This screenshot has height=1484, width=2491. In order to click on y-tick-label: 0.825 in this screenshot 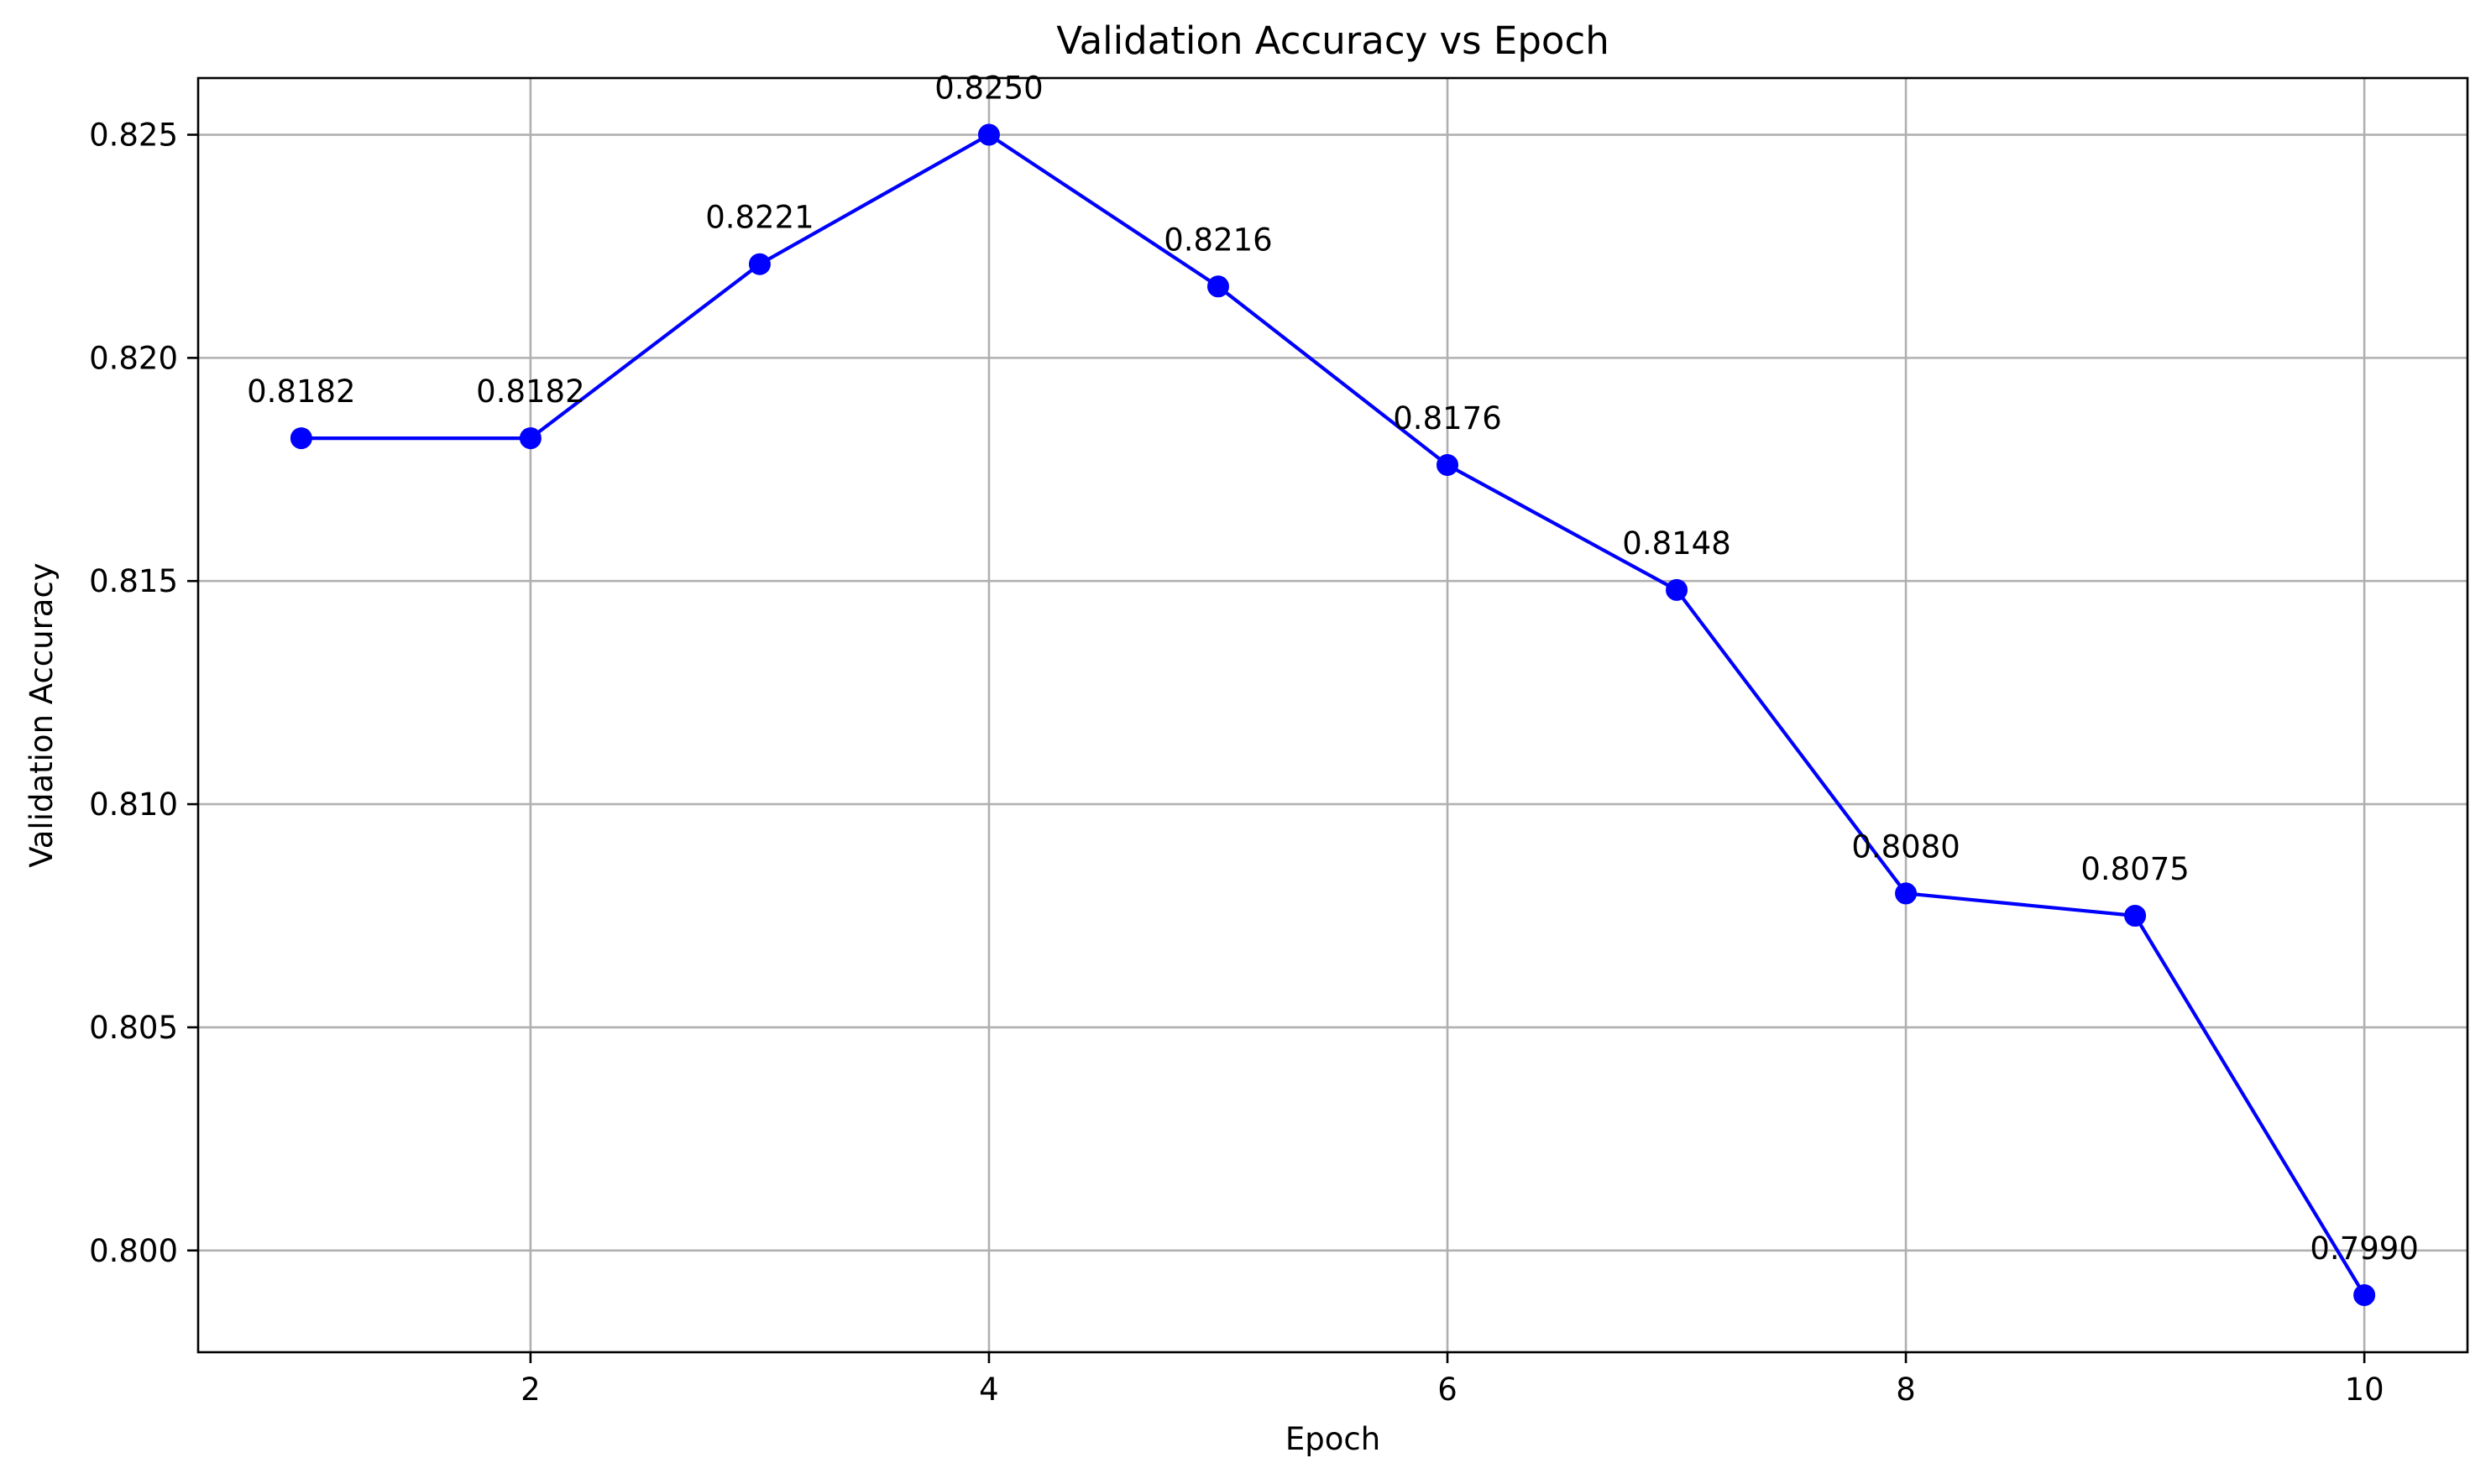, I will do `click(134, 136)`.